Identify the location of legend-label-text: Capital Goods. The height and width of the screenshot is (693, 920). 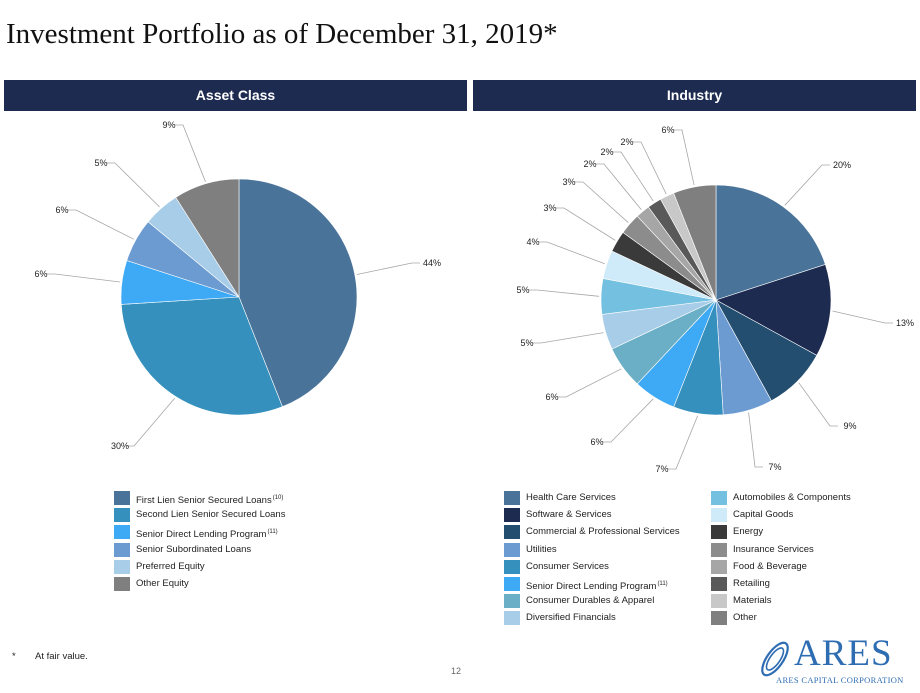
(763, 515).